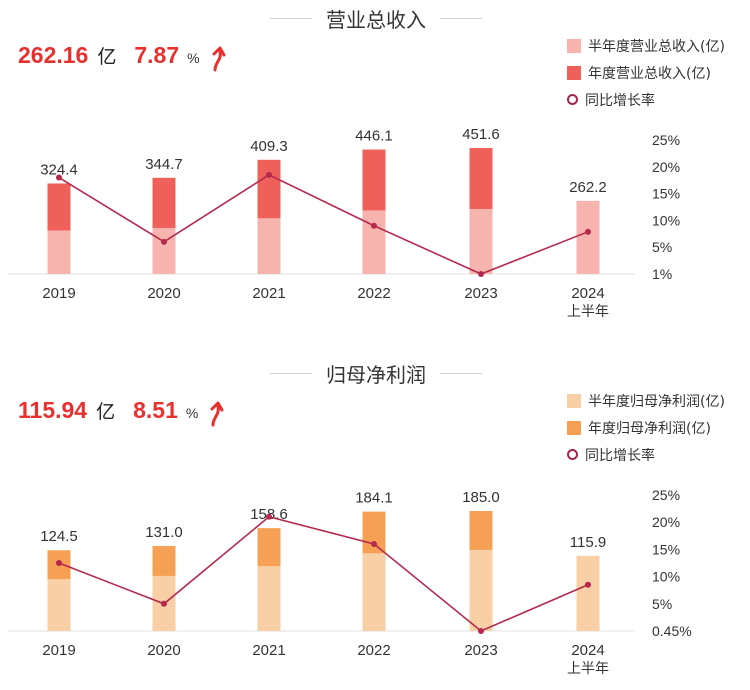 The image size is (750, 690). What do you see at coordinates (122, 59) in the screenshot?
I see `kpi-summary: 262.16 亿 7.87 %` at bounding box center [122, 59].